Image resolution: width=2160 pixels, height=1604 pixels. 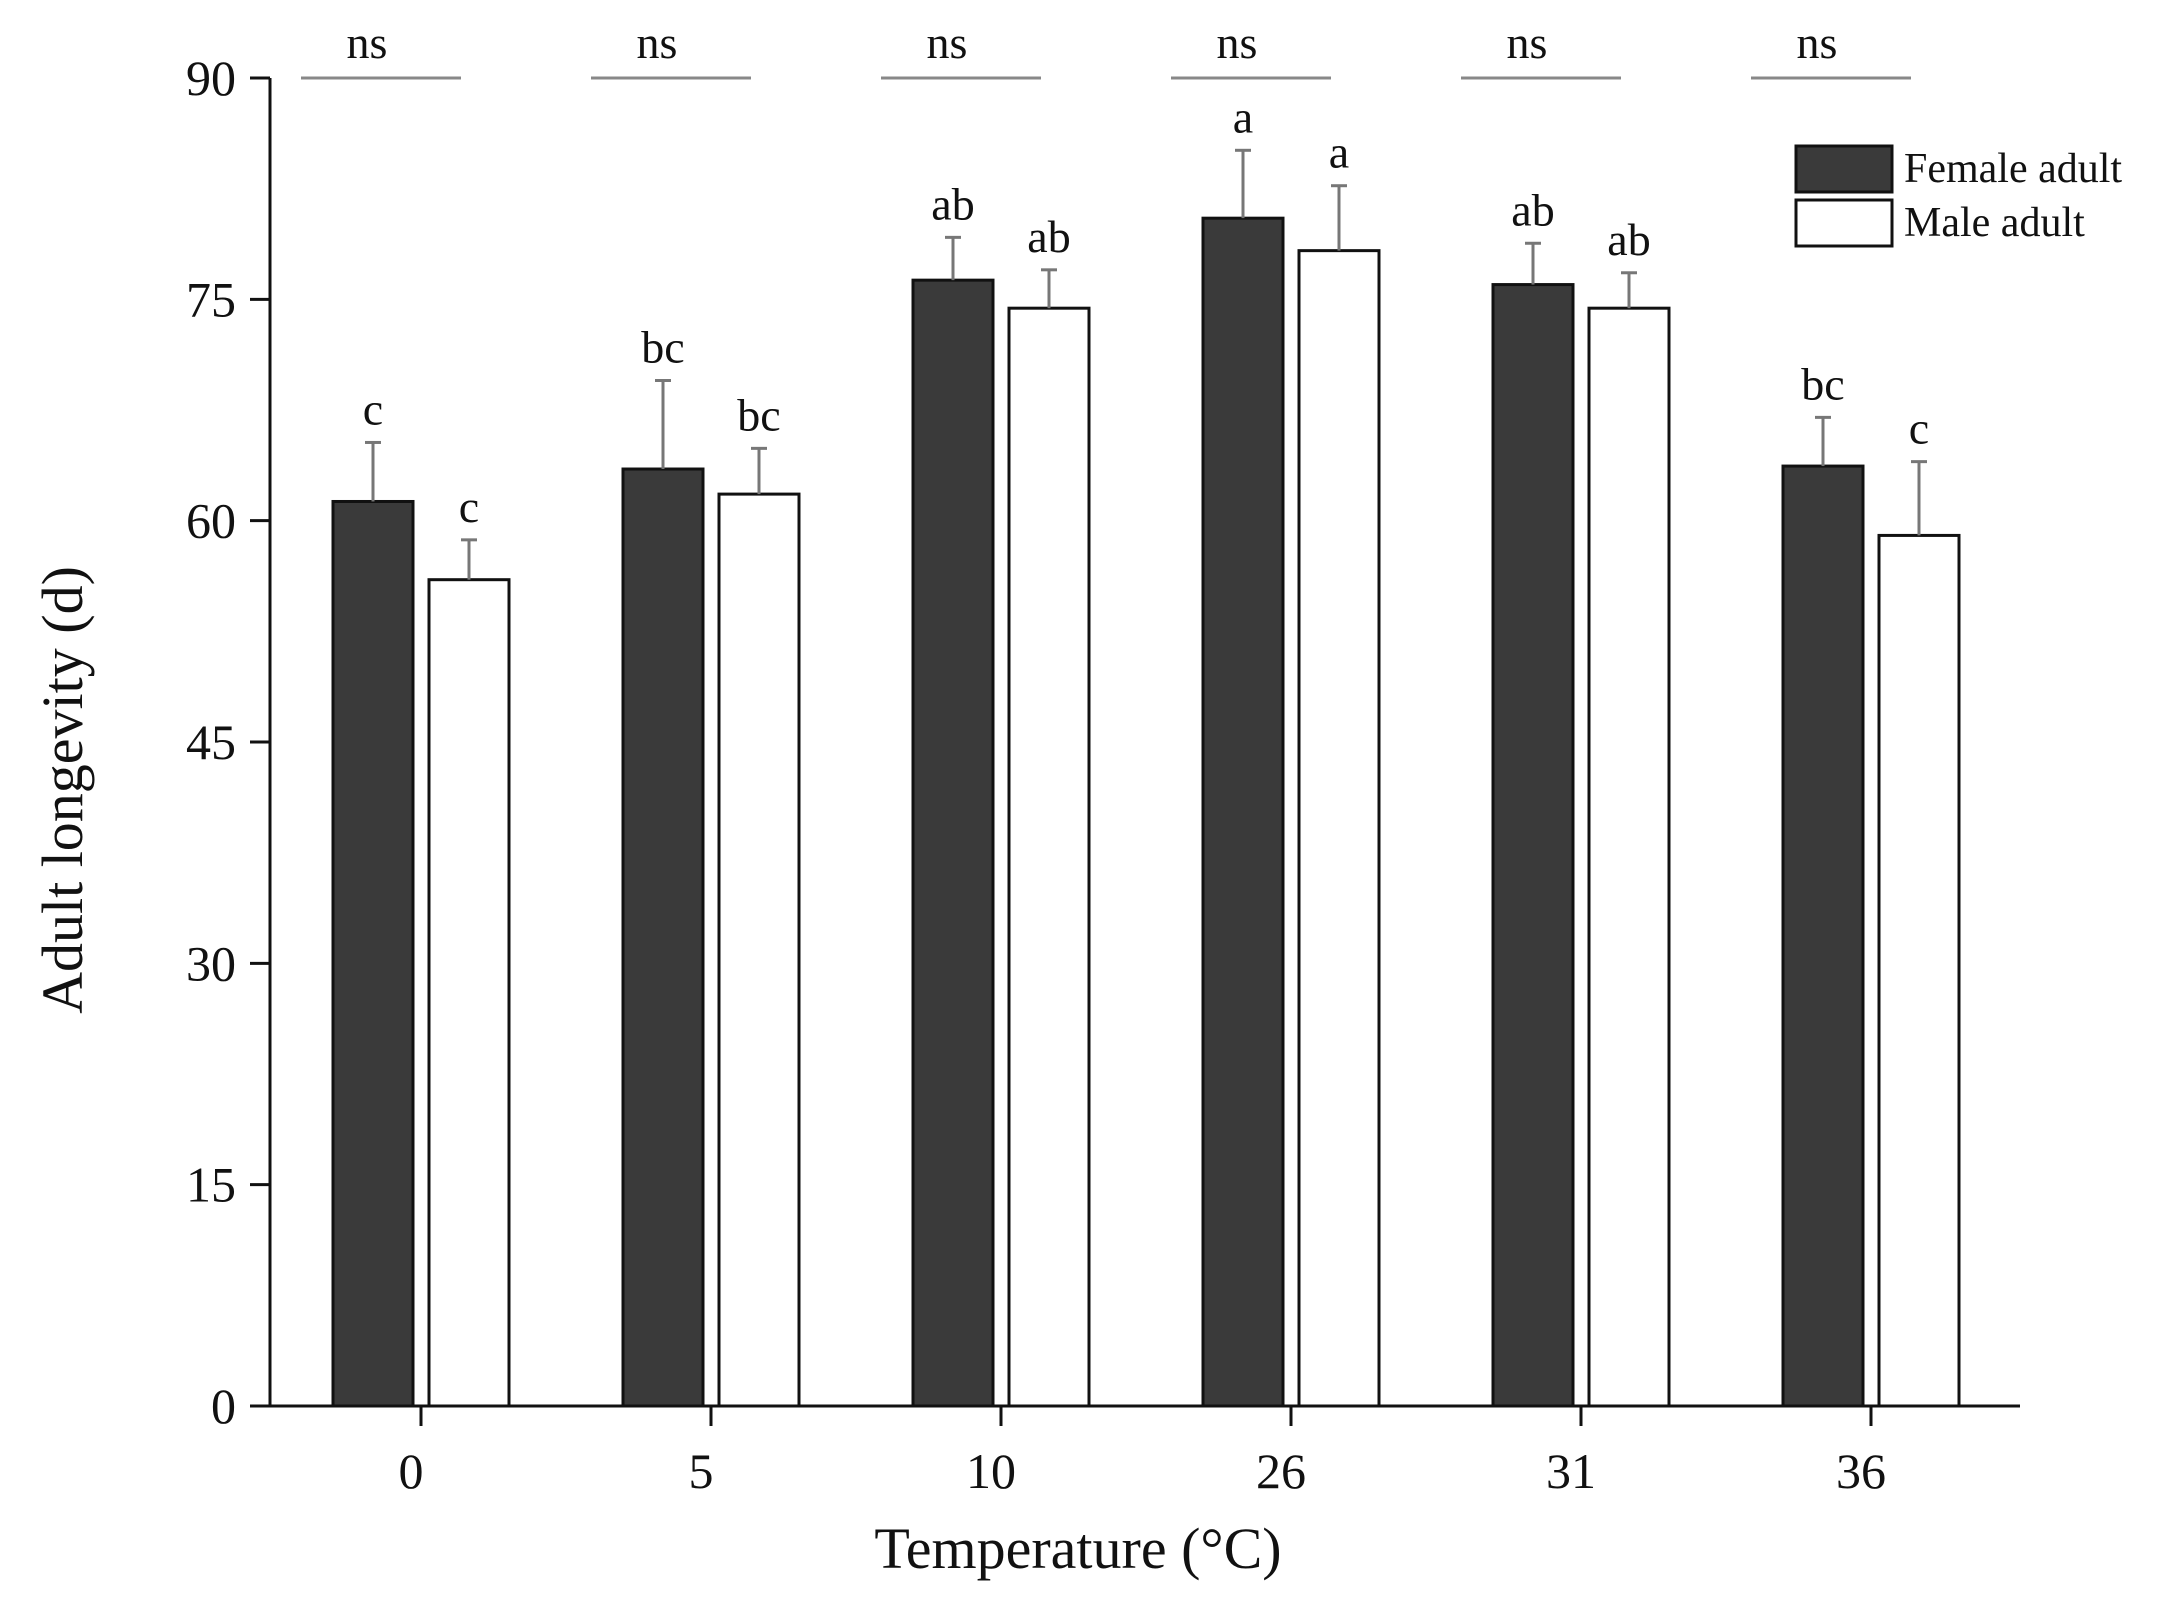 What do you see at coordinates (991, 1471) in the screenshot?
I see `x-tick-label-10: 10` at bounding box center [991, 1471].